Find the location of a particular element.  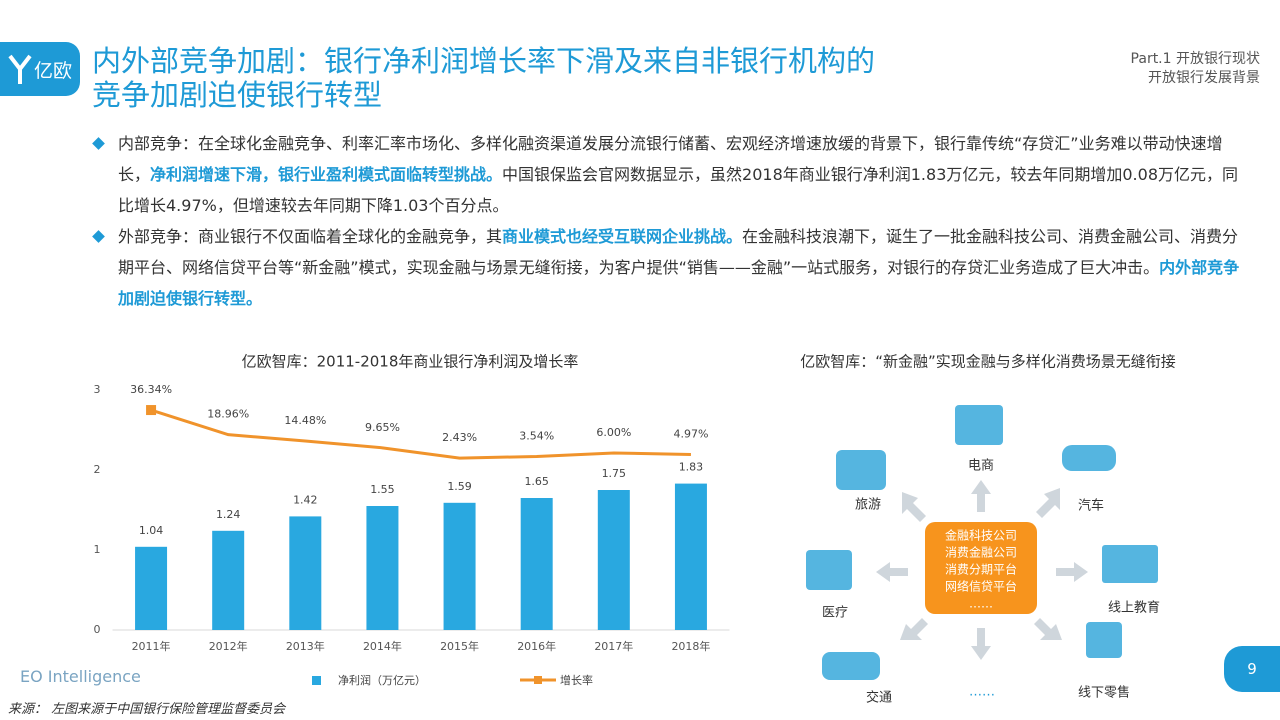

chart-title: 亿欧智库：2011-2018年商业银行净利润及增长率 is located at coordinates (410, 362).